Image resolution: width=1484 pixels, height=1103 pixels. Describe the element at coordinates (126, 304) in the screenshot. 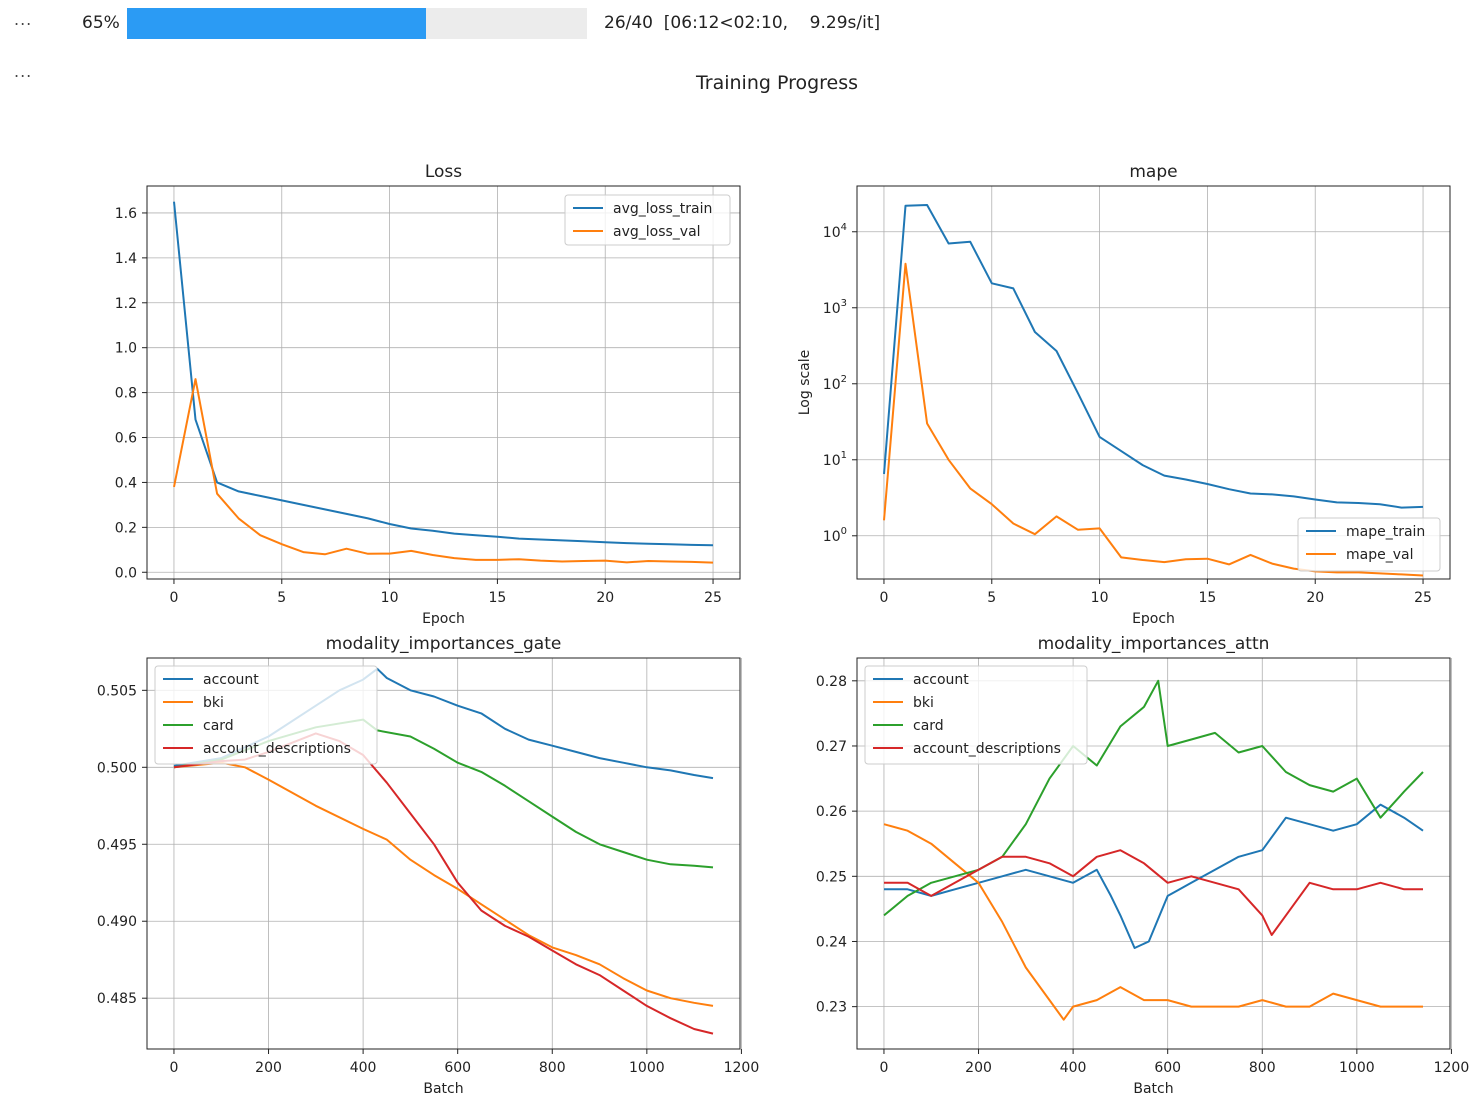

I see `y-tick-label: 1.2` at that location.